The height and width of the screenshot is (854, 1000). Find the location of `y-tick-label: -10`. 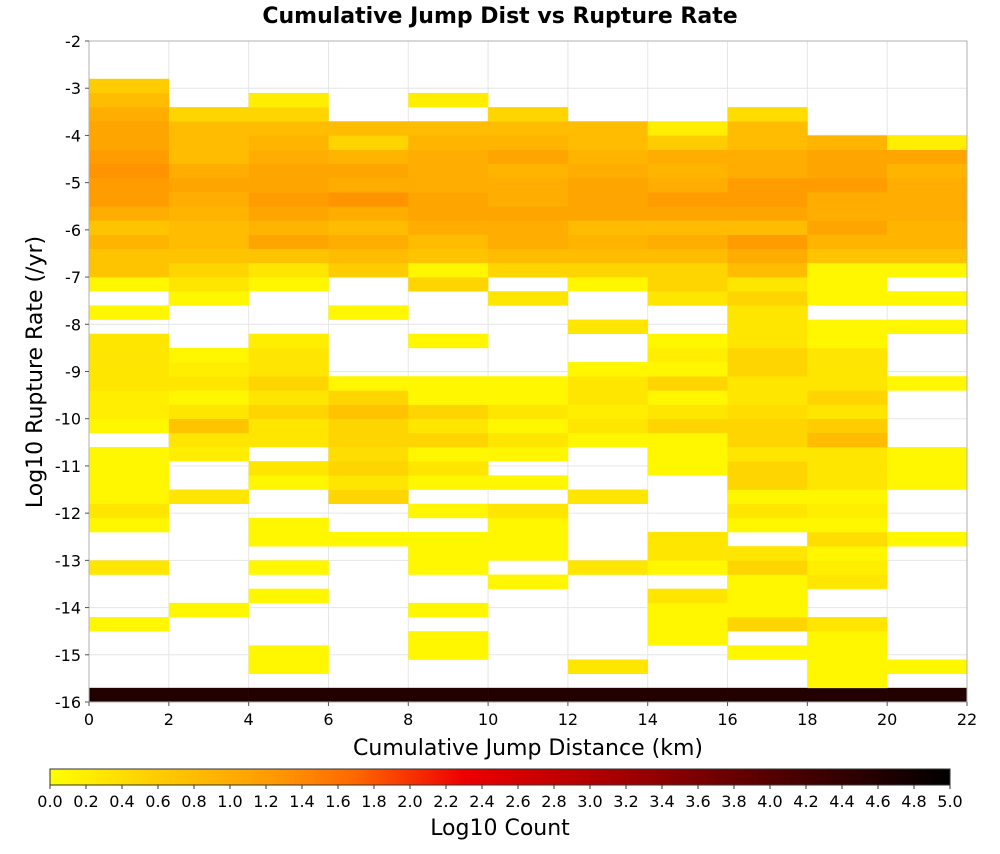

y-tick-label: -10 is located at coordinates (68, 419).